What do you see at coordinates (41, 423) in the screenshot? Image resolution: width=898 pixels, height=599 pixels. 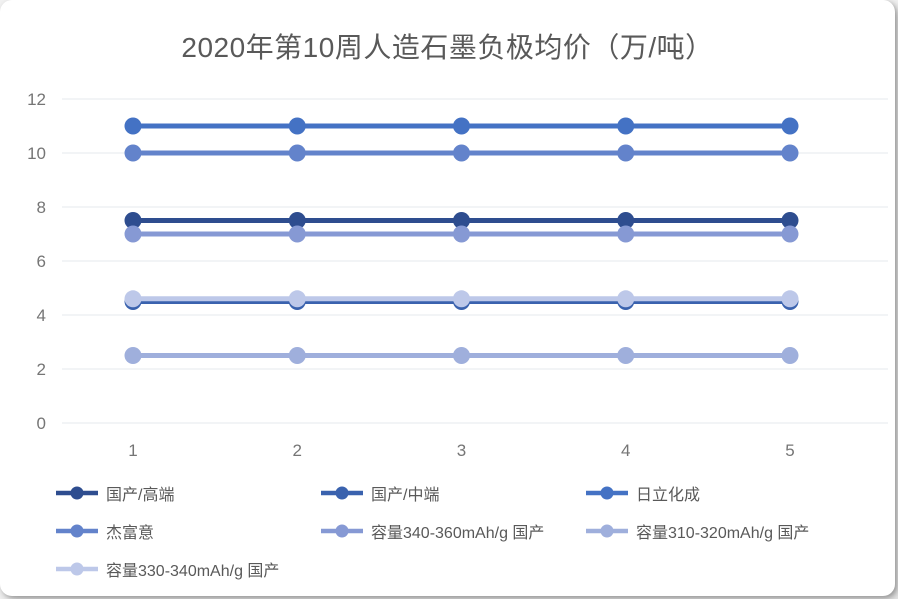 I see `y-axis-label: 0` at bounding box center [41, 423].